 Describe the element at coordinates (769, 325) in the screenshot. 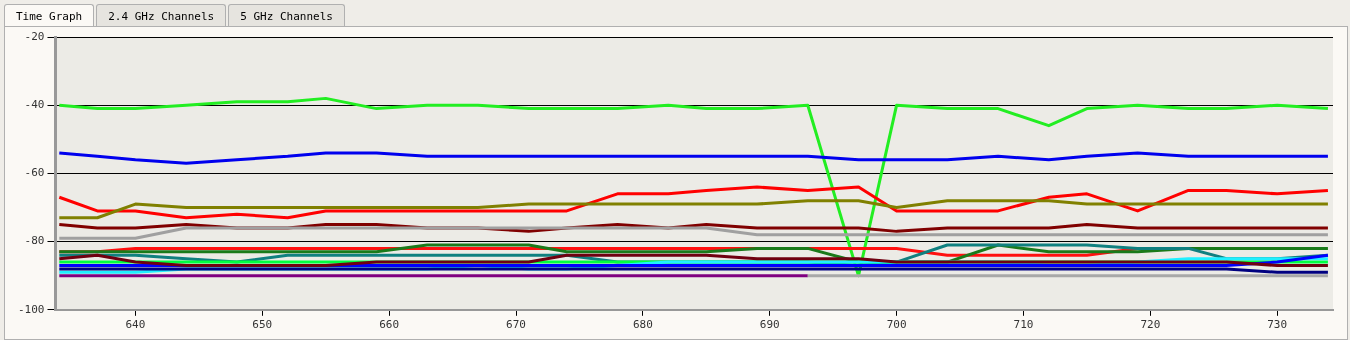

I see `x-tick-label: 690` at that location.